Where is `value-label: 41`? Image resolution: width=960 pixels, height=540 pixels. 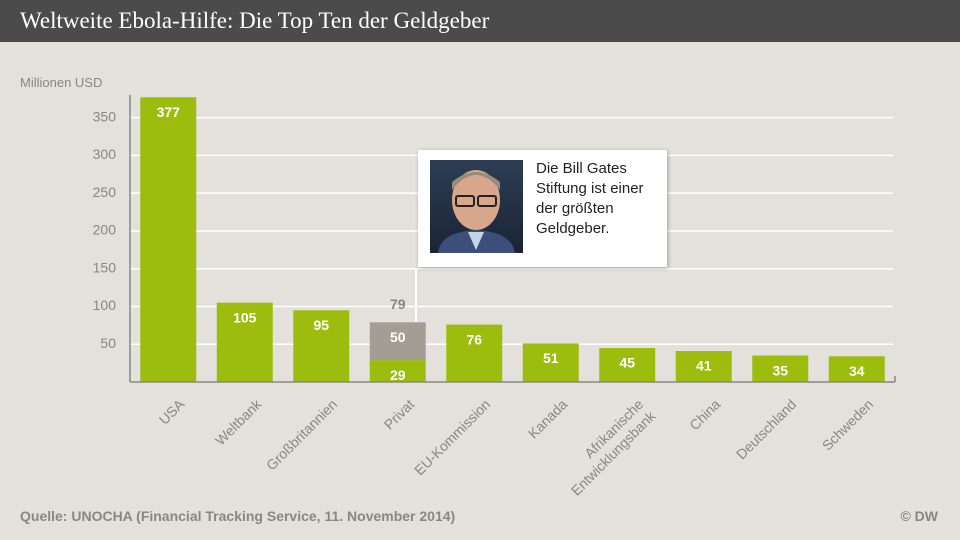 value-label: 41 is located at coordinates (704, 366).